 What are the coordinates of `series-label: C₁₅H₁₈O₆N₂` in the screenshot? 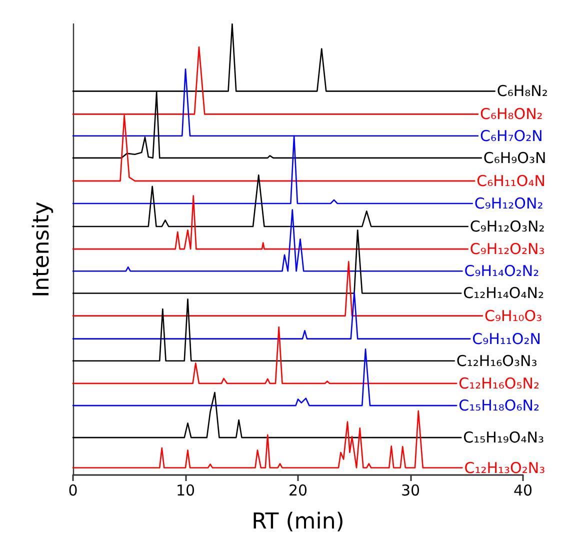 It's located at (499, 405).